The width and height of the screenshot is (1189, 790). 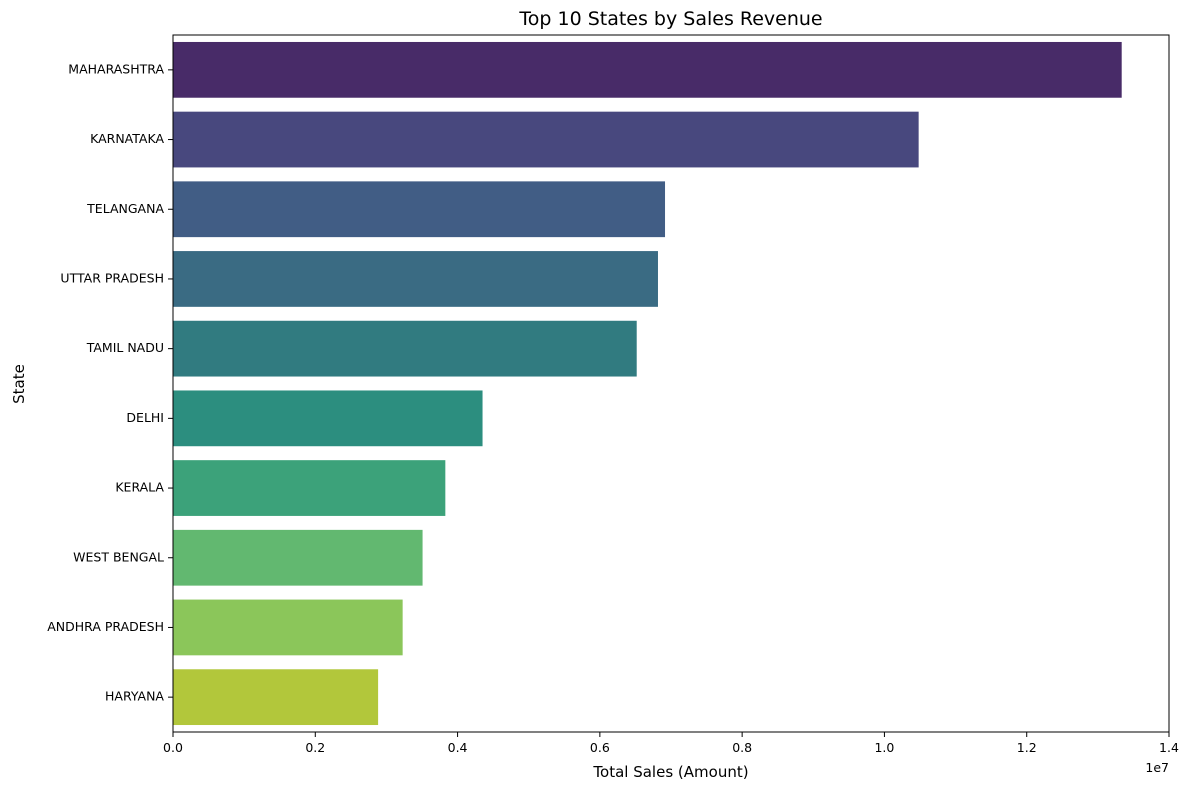 I want to click on y-tick-label: WEST BENGAL, so click(x=118, y=556).